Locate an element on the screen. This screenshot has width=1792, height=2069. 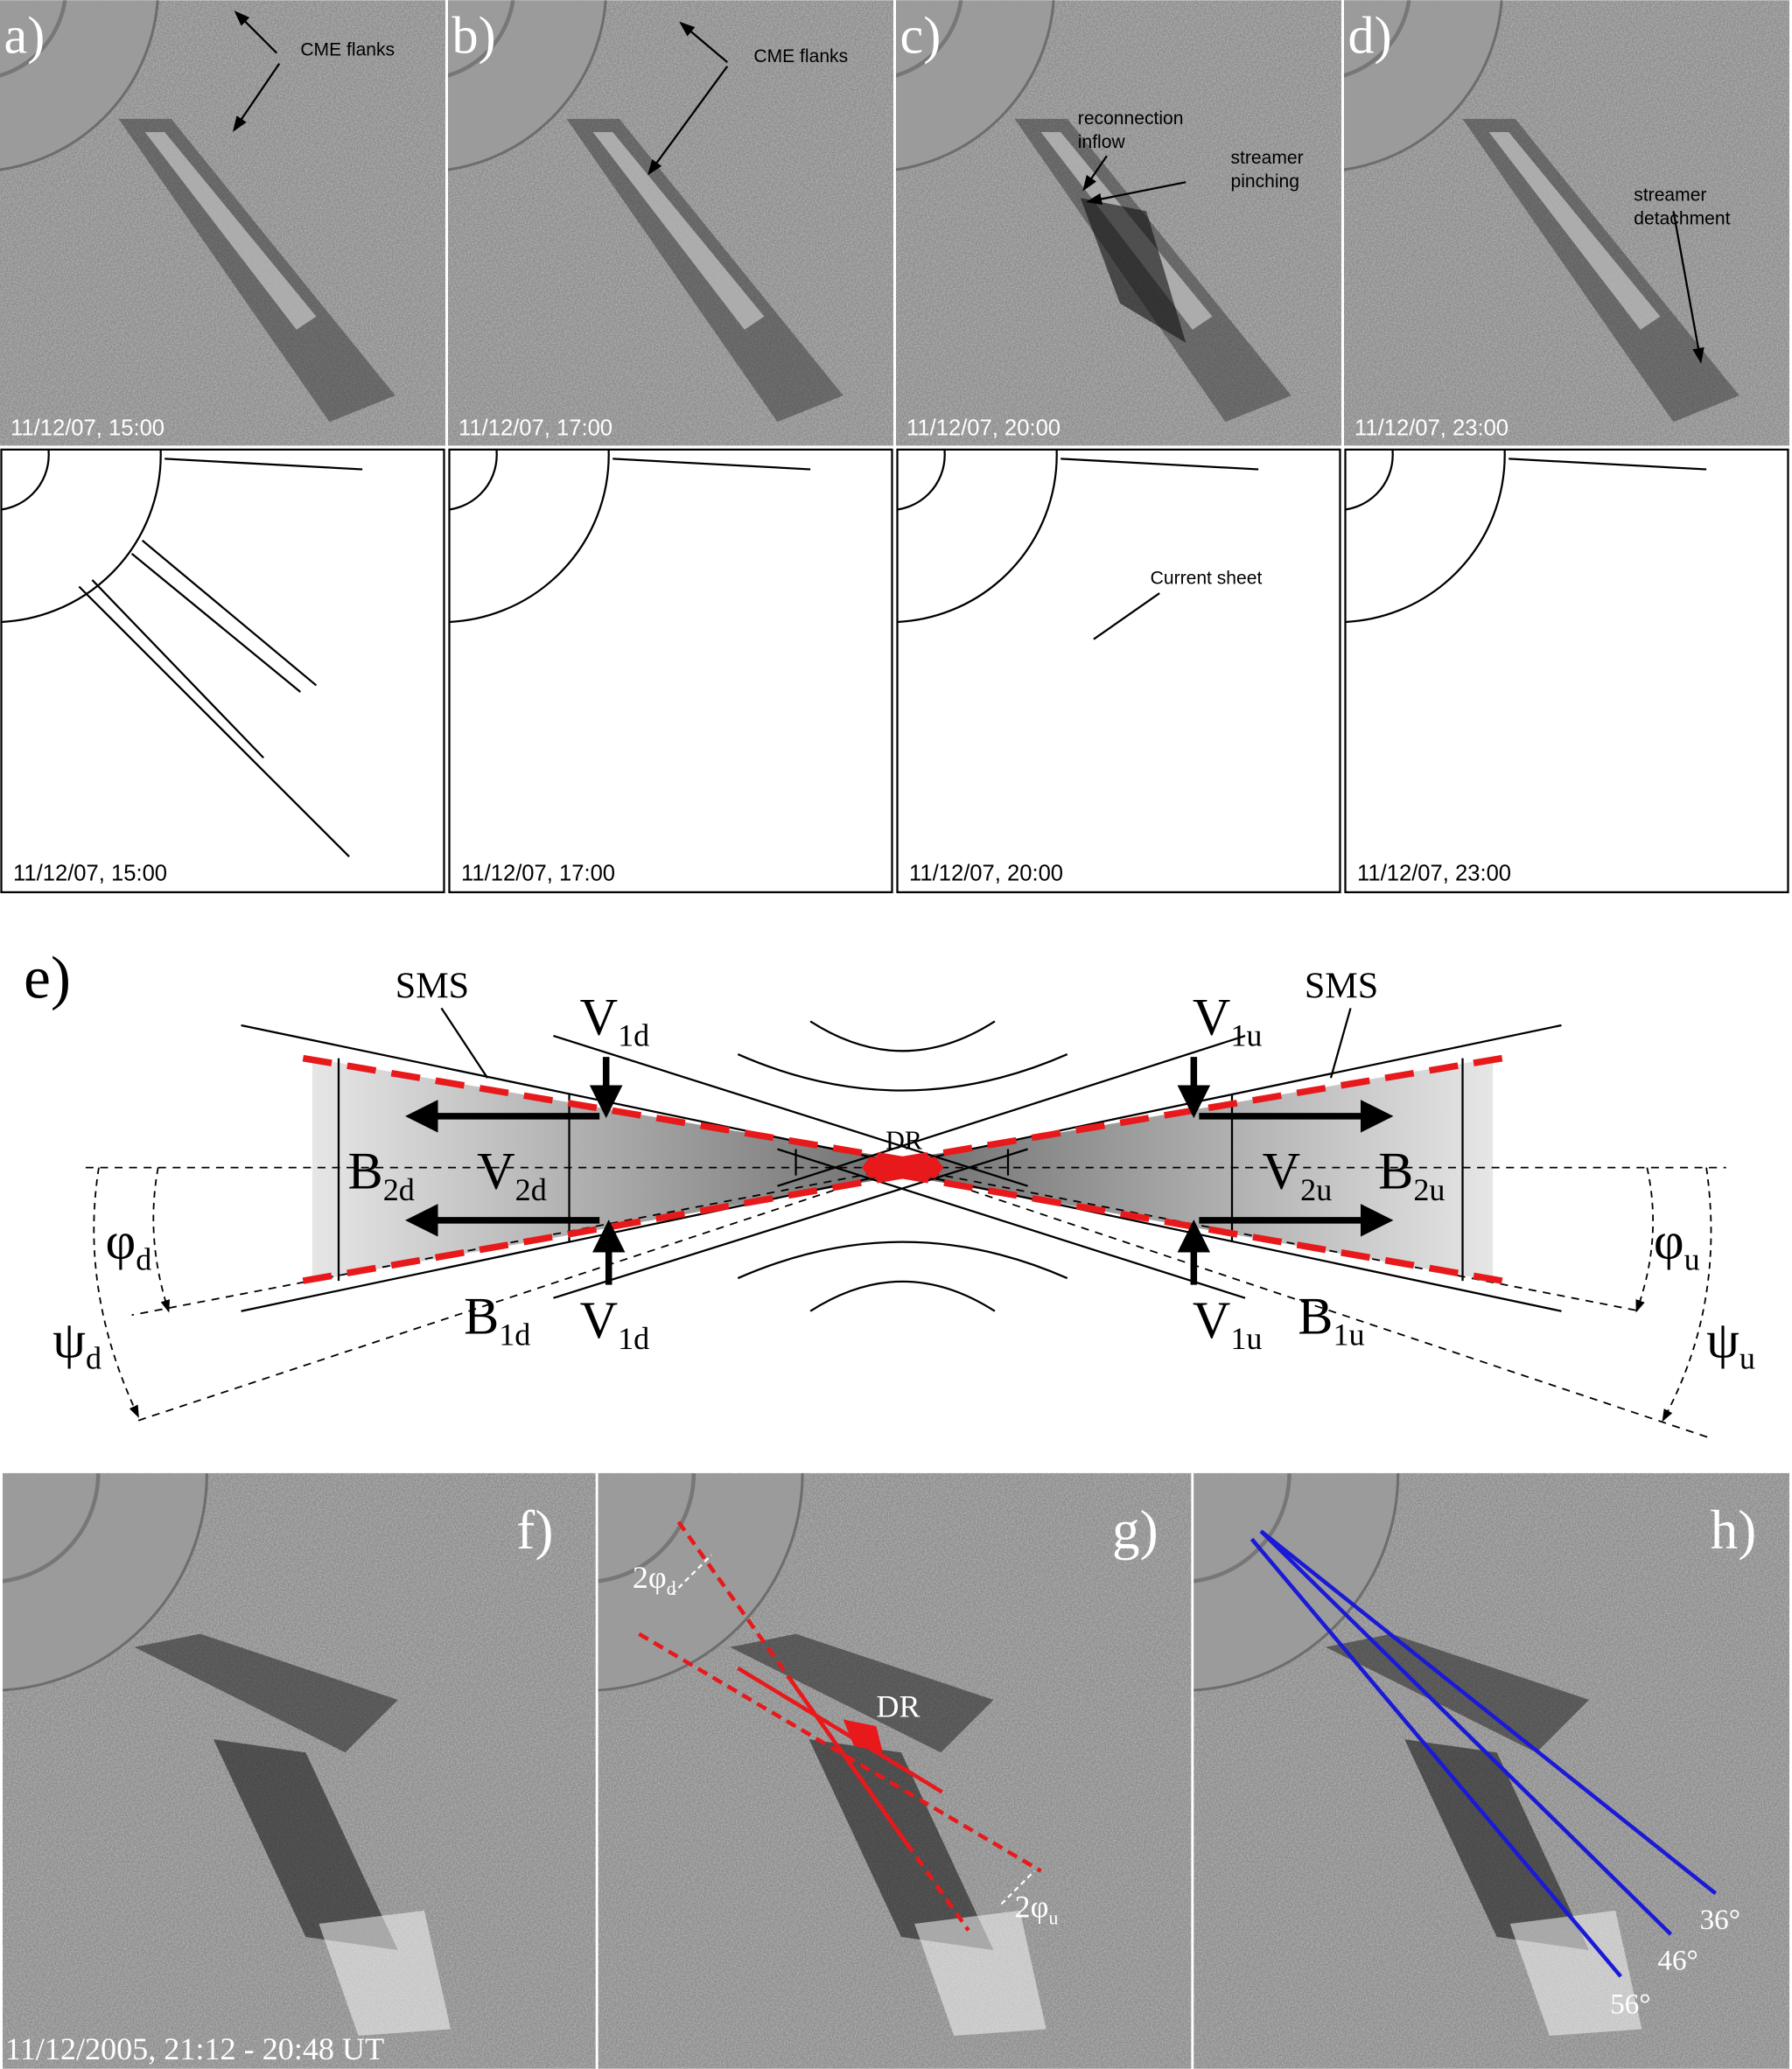
annotation: streamer is located at coordinates (1670, 195).